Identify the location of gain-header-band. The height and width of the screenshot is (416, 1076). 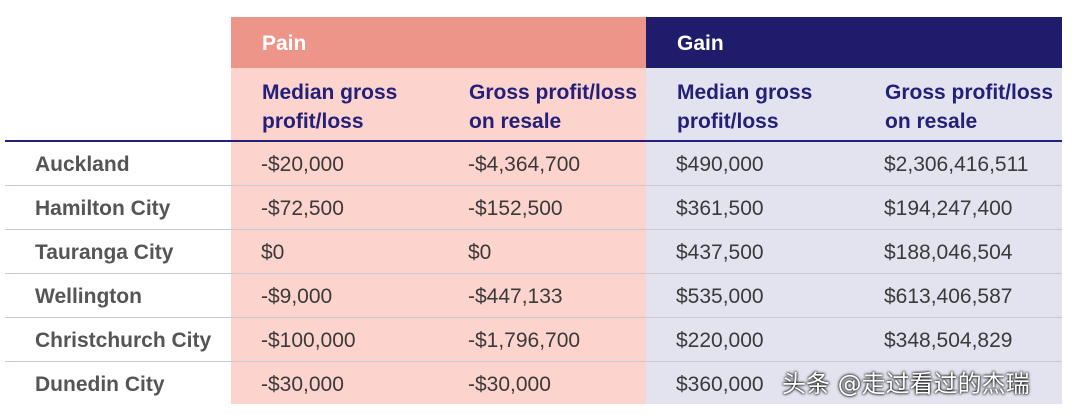
(854, 42).